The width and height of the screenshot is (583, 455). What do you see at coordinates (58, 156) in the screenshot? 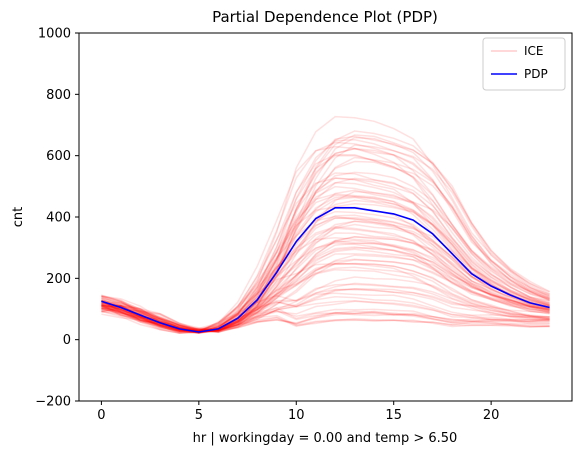
I see `y-tick-label: 600` at bounding box center [58, 156].